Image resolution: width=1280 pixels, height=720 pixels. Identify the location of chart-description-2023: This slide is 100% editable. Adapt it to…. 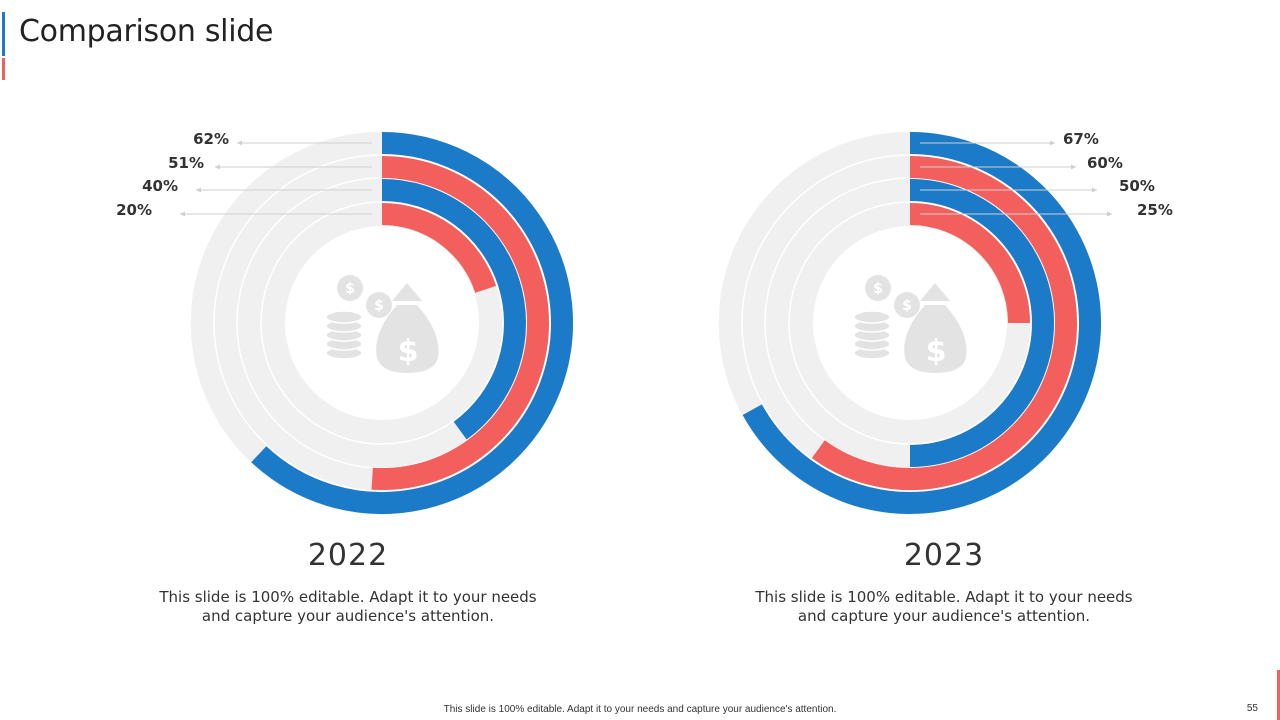
(944, 607).